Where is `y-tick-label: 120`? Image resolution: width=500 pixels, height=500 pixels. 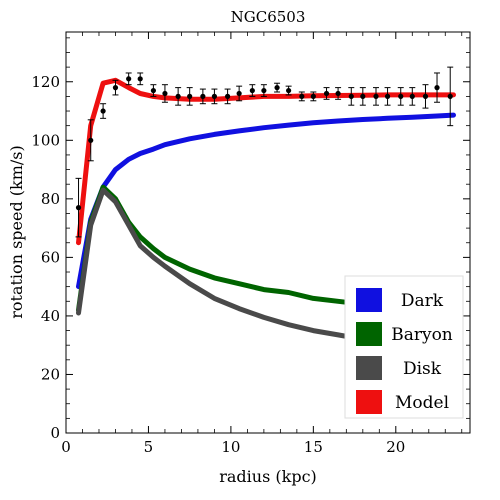 y-tick-label: 120 is located at coordinates (45, 82).